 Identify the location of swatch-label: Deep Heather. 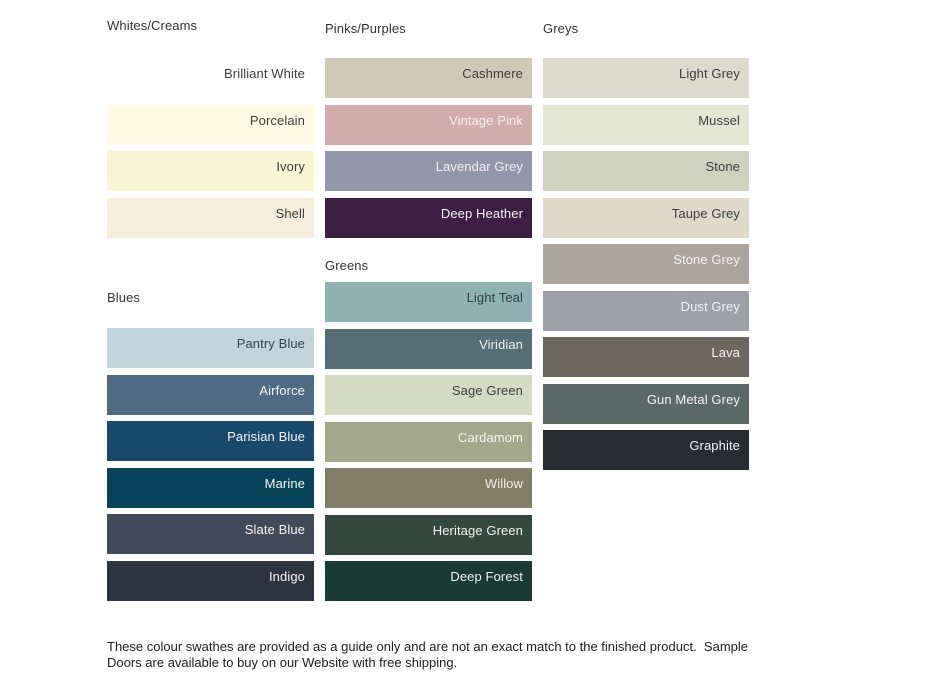
(481, 213).